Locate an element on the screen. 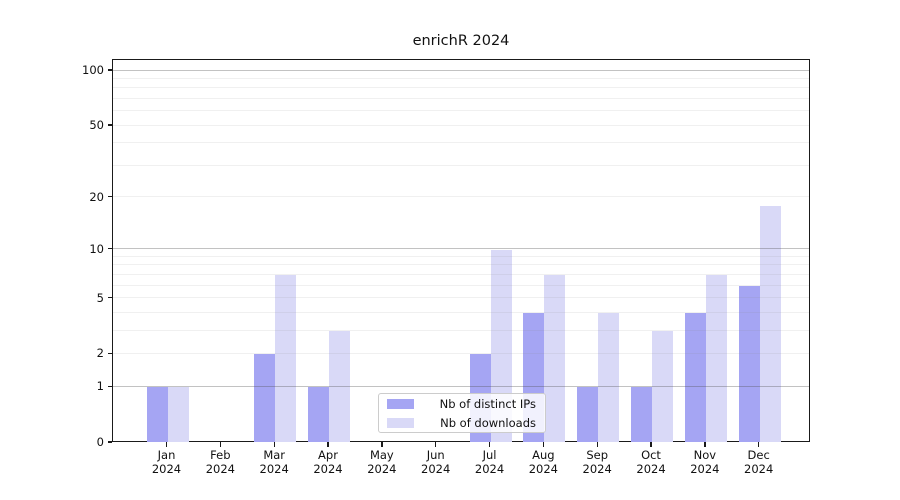 Image resolution: width=900 pixels, height=500 pixels. y-tick-label: 5 is located at coordinates (100, 297).